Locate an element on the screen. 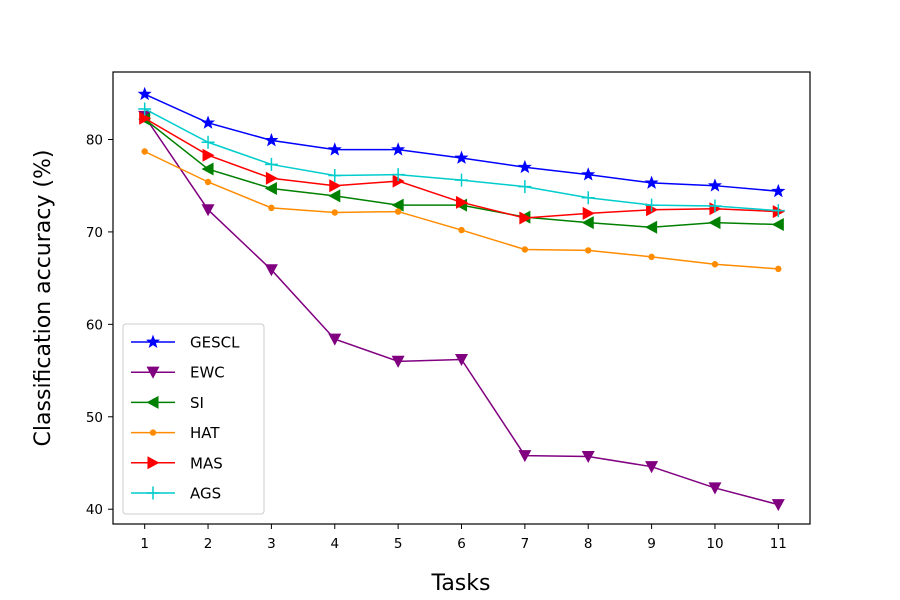  legend-marker-ags is located at coordinates (153, 493).